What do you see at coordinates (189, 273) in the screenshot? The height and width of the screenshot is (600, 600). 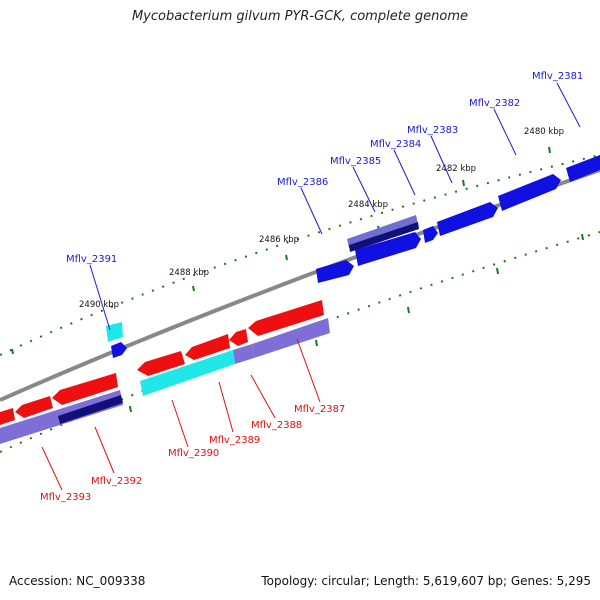 I see `scale-label: 2488 kbp` at bounding box center [189, 273].